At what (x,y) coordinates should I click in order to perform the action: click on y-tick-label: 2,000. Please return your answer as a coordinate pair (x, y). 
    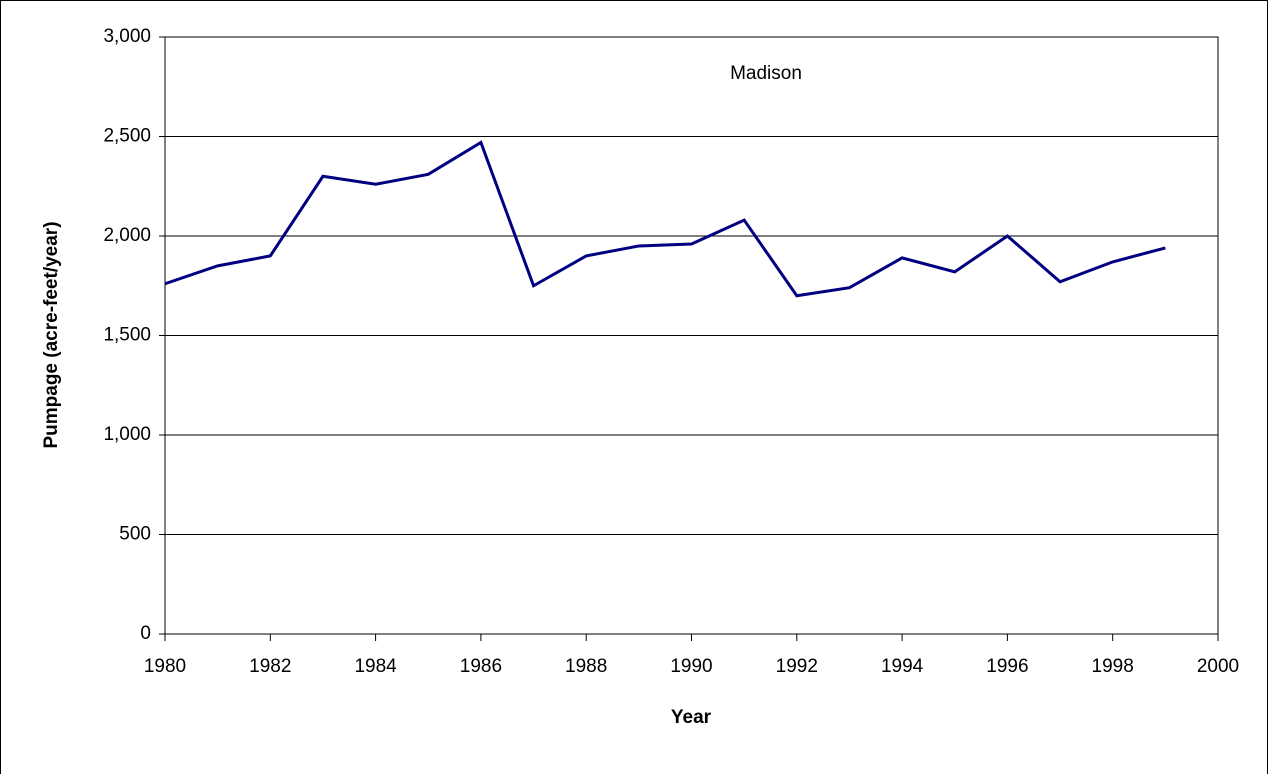
    Looking at the image, I should click on (127, 235).